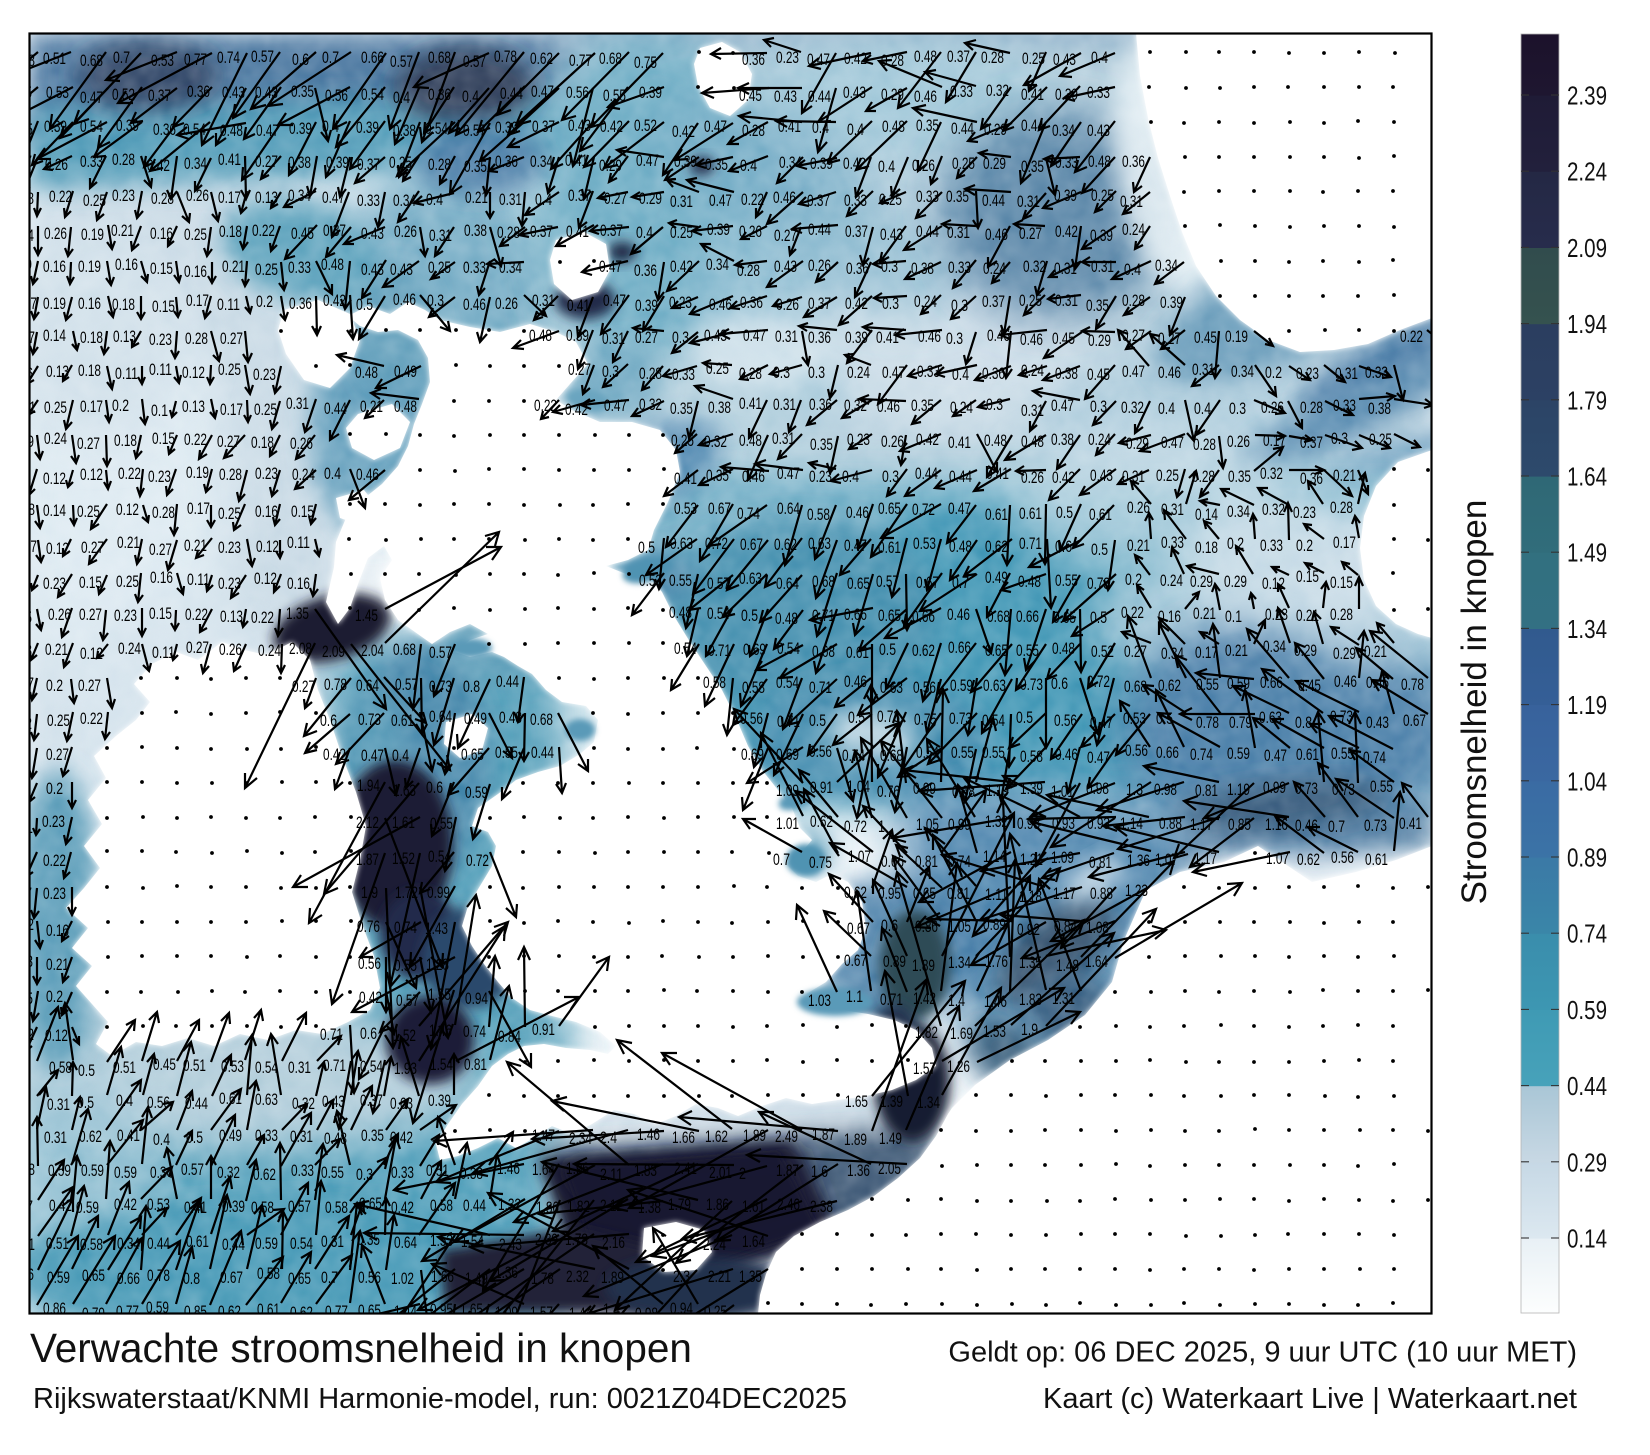 The image size is (1650, 1455). What do you see at coordinates (752, 755) in the screenshot?
I see `svg-text: 0.69` at bounding box center [752, 755].